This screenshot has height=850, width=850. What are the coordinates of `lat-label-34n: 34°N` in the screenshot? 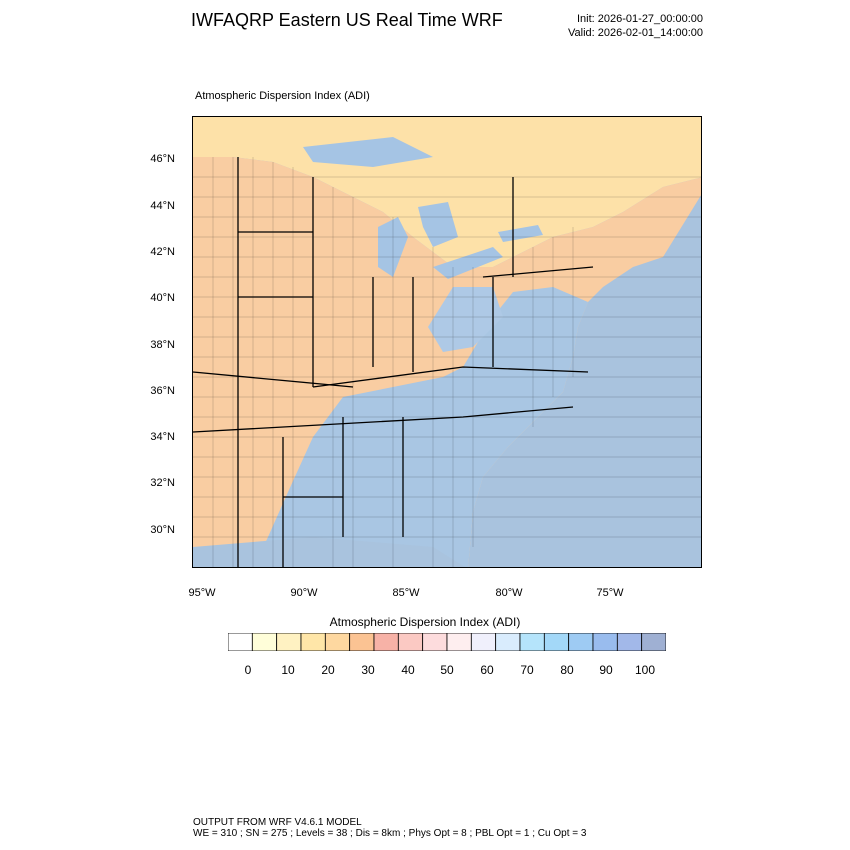 It's located at (162, 437).